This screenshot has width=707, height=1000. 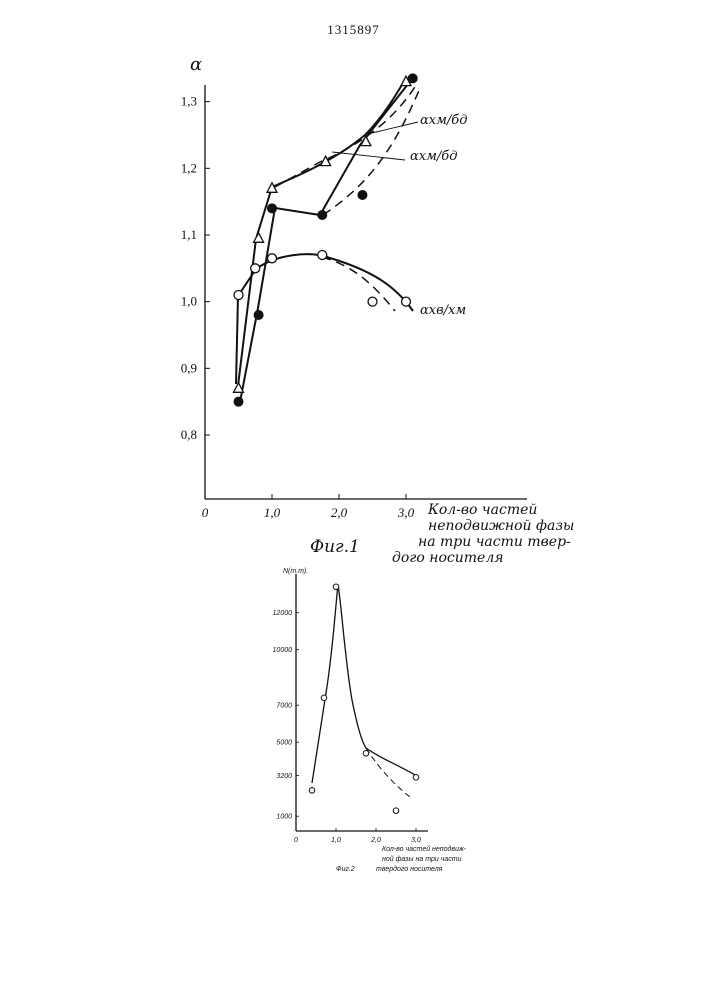 I want to click on fig2-y-tick-label: 12000, so click(x=283, y=613).